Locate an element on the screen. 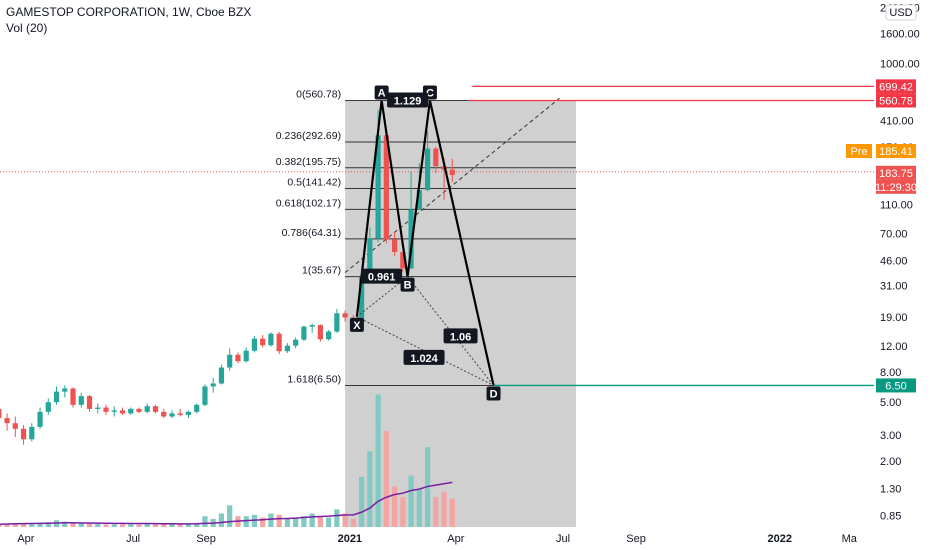 The image size is (932, 550). y-axis-tick-label: 46.00 is located at coordinates (894, 261).